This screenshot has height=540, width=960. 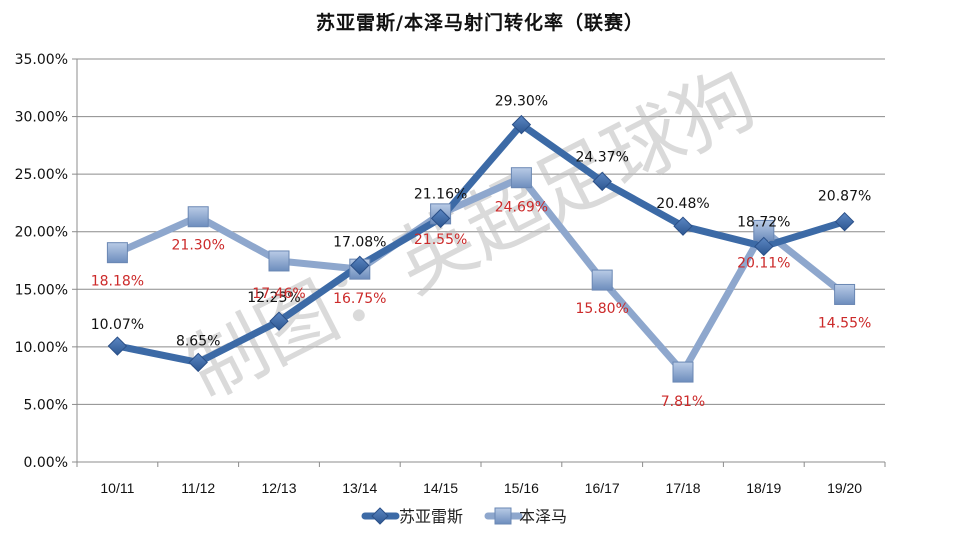 What do you see at coordinates (521, 102) in the screenshot?
I see `data-label-suarez: 29.30%` at bounding box center [521, 102].